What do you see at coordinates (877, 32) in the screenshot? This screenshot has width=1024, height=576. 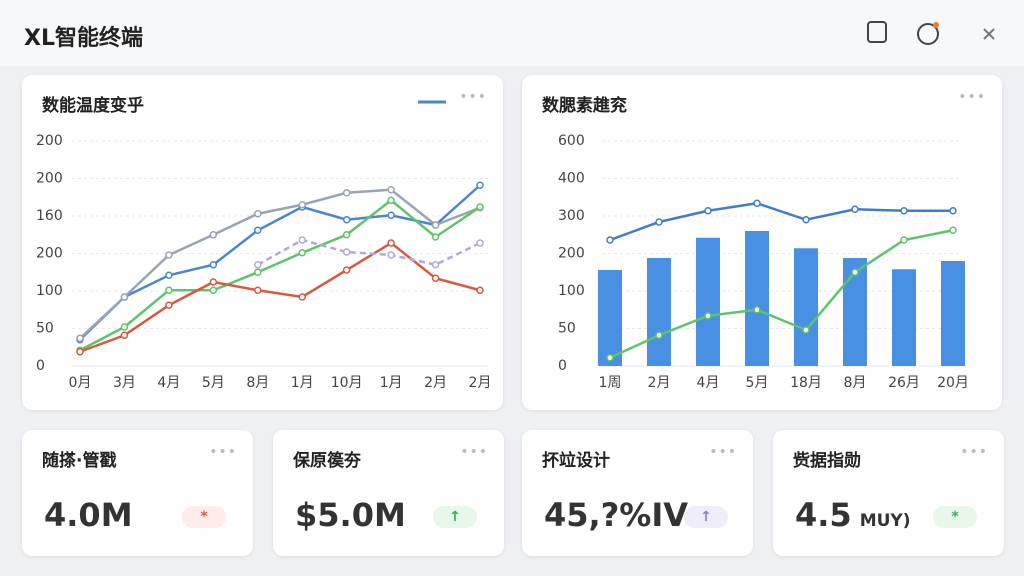 I see `icon-doc` at bounding box center [877, 32].